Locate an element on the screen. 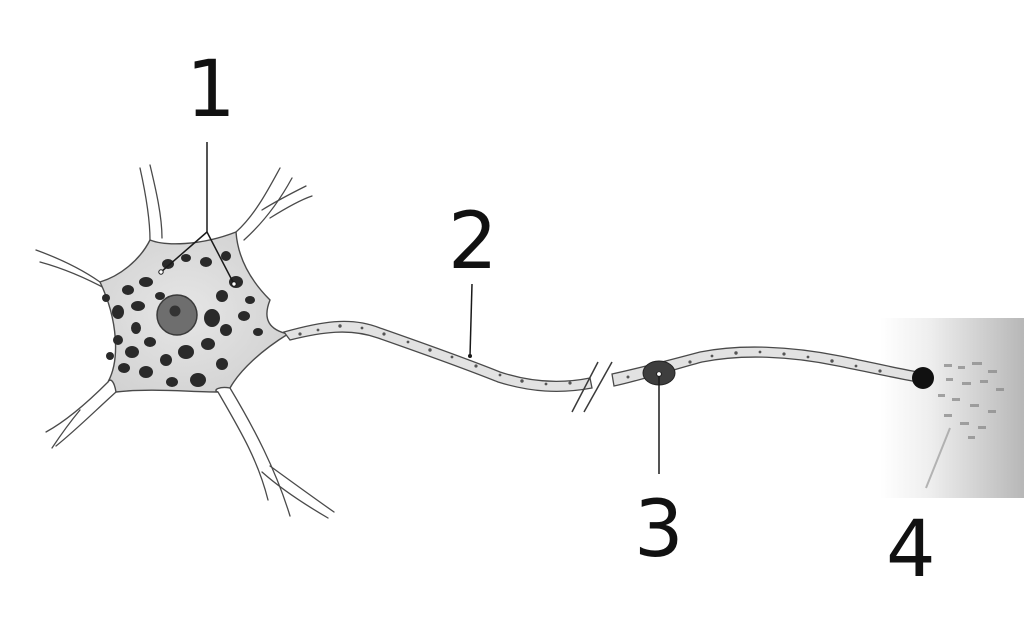 This screenshot has height=635, width=1024. label-1: 1 is located at coordinates (211, 90).